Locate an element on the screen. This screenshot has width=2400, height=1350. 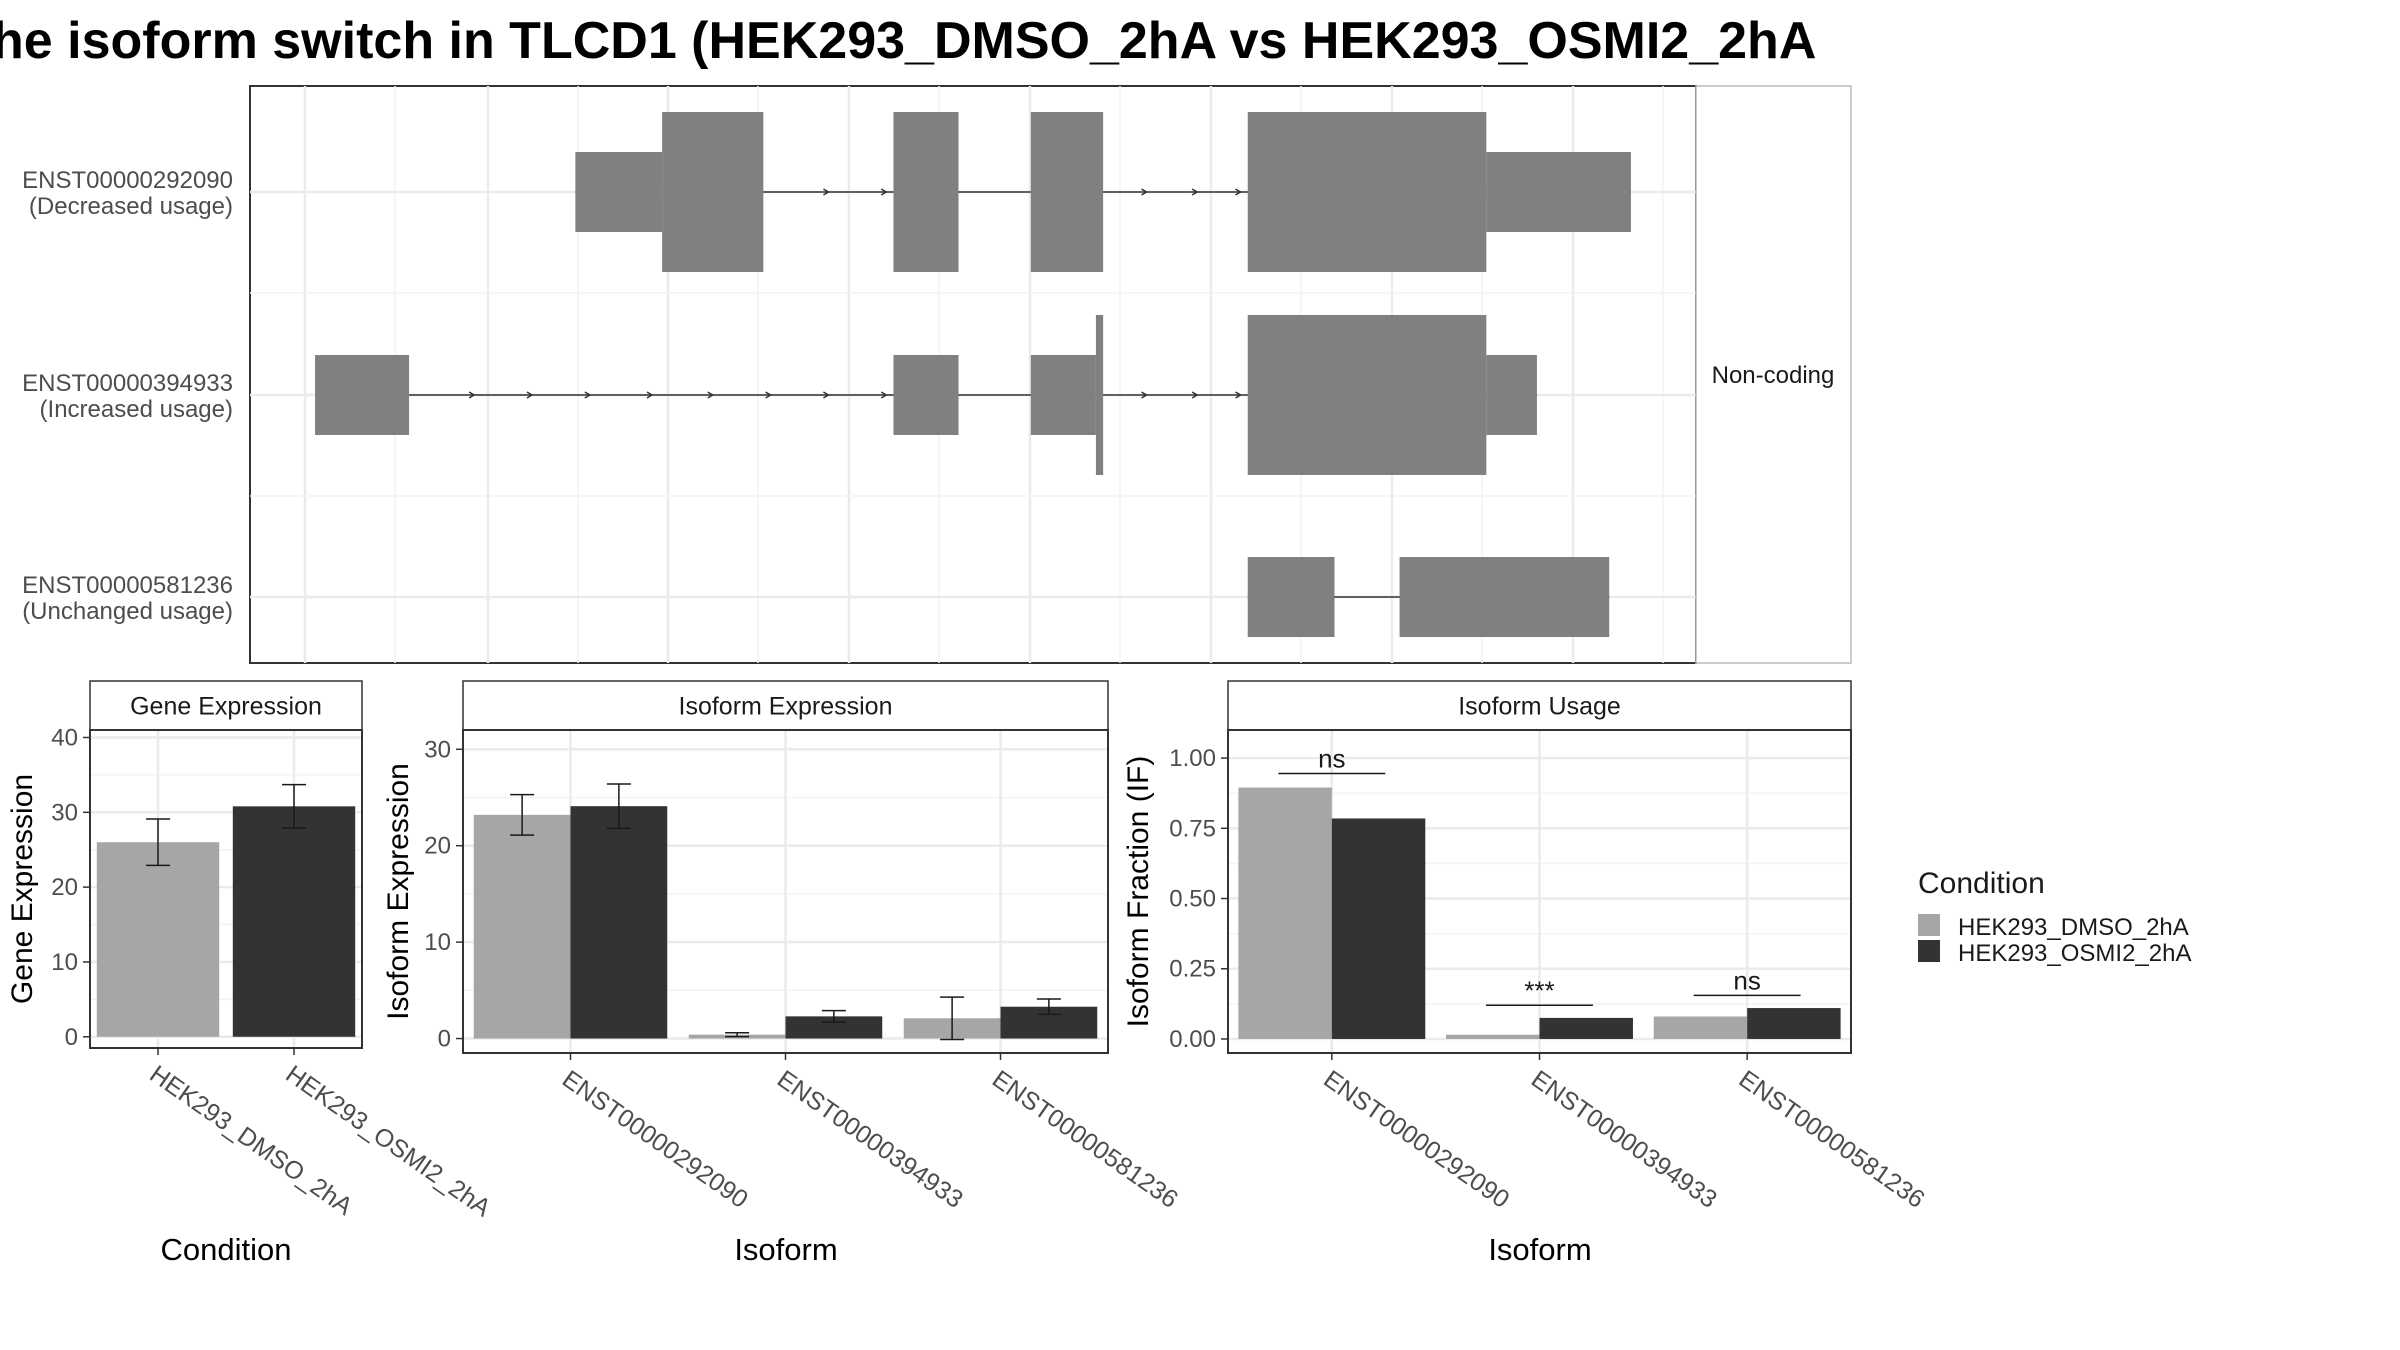
isoform-usage-label: (Increased usage) is located at coordinates (136, 409).